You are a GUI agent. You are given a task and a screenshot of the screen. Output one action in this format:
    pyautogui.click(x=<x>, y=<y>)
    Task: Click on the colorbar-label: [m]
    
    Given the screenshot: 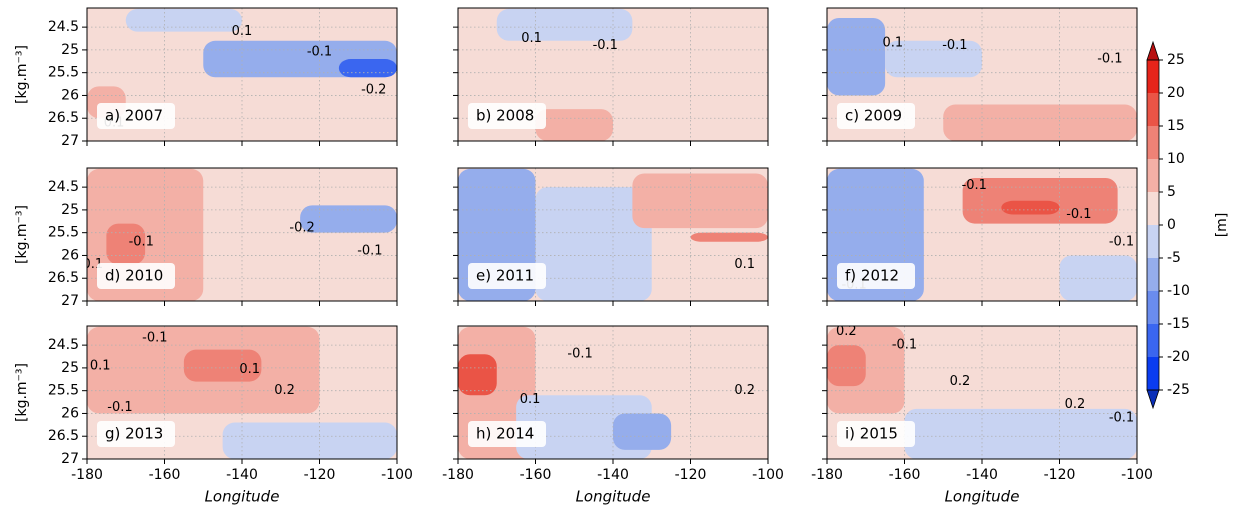 What is the action you would take?
    pyautogui.click(x=1222, y=225)
    